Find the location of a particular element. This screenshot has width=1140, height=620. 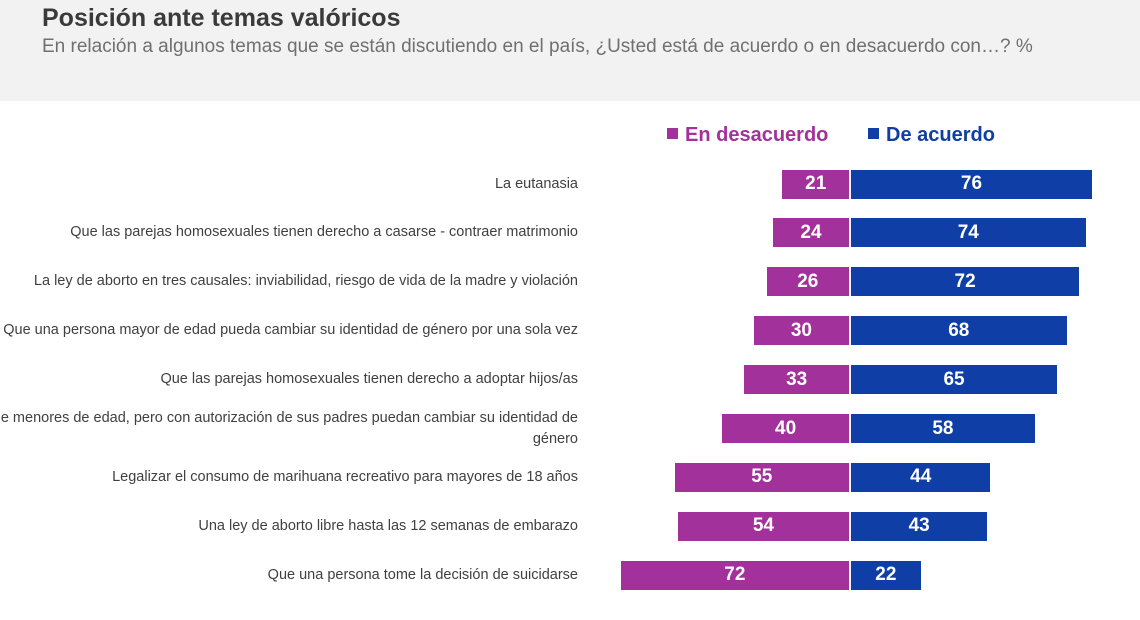

bar-value-desacuerdo: 30 is located at coordinates (801, 330).